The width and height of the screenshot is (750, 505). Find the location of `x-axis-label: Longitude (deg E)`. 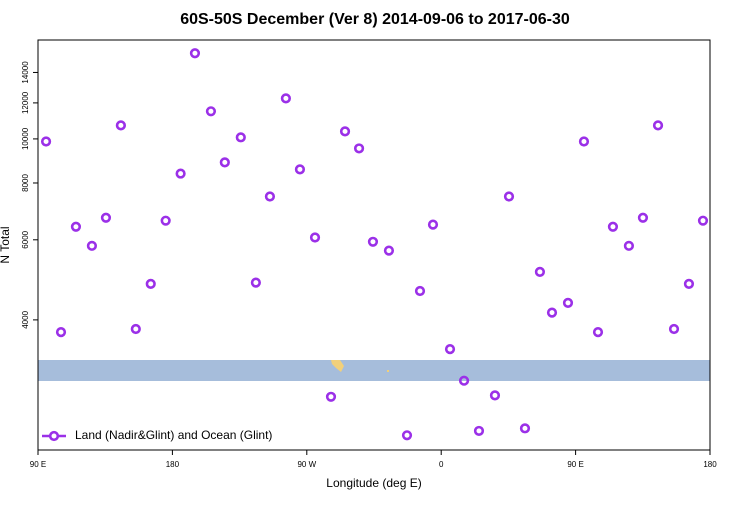

x-axis-label: Longitude (deg E) is located at coordinates (373, 483).